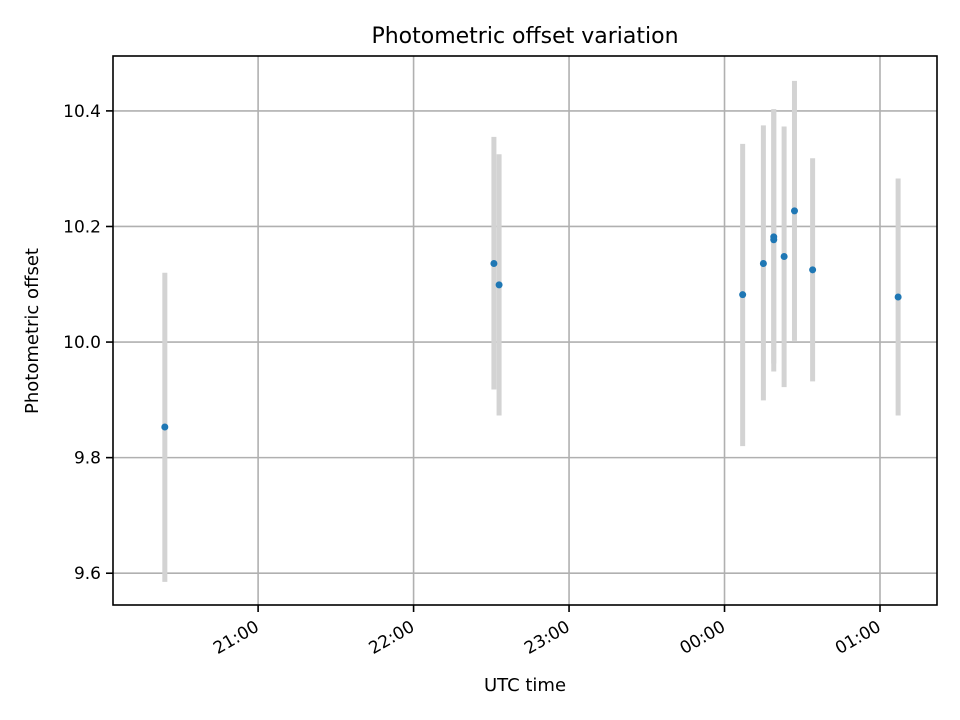  What do you see at coordinates (547, 638) in the screenshot?
I see `x-tick-label: 23:00` at bounding box center [547, 638].